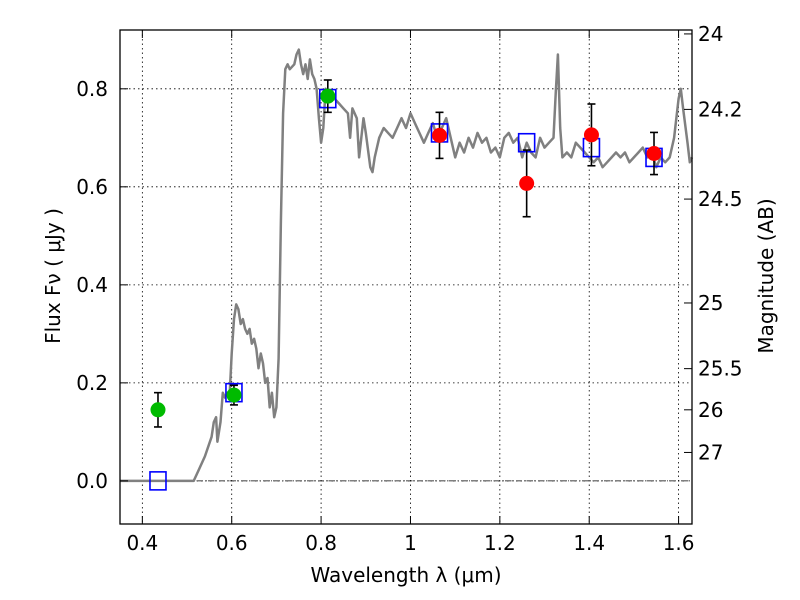 The height and width of the screenshot is (600, 800). Describe the element at coordinates (710, 34) in the screenshot. I see `right-tick-label: 24` at that location.